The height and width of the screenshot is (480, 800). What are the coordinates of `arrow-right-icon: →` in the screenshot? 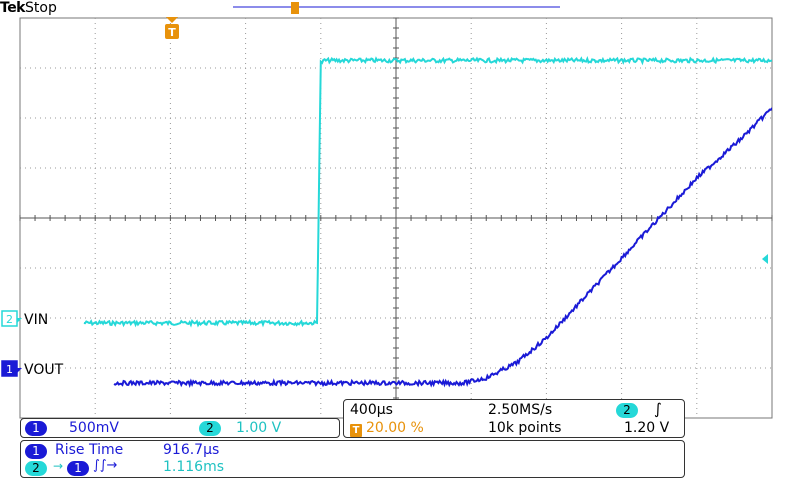 It's located at (58, 466).